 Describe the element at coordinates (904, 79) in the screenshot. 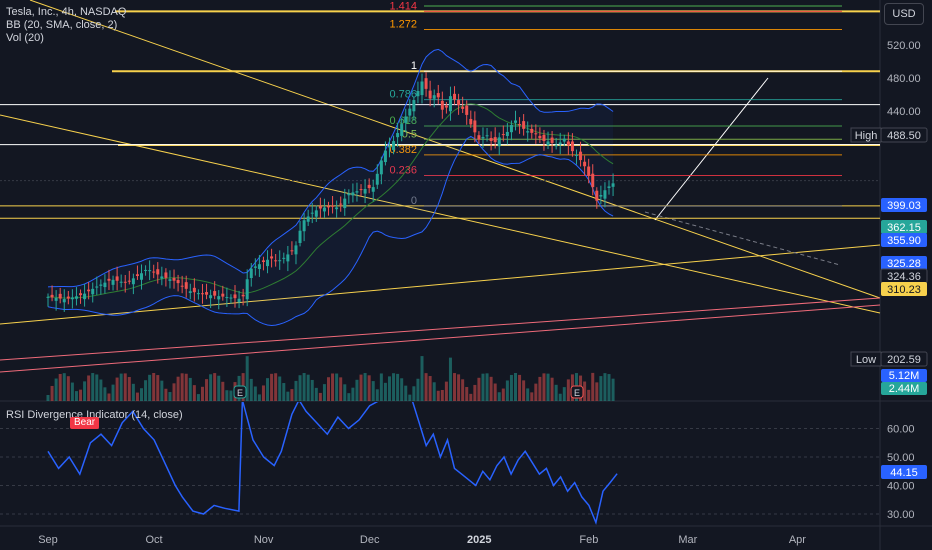

I see `price-axis-tick: 480.00` at that location.